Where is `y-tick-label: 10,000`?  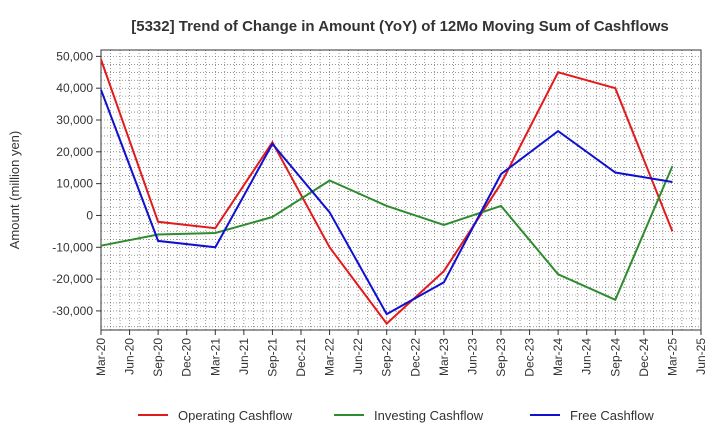
y-tick-label: 10,000 is located at coordinates (74, 184).